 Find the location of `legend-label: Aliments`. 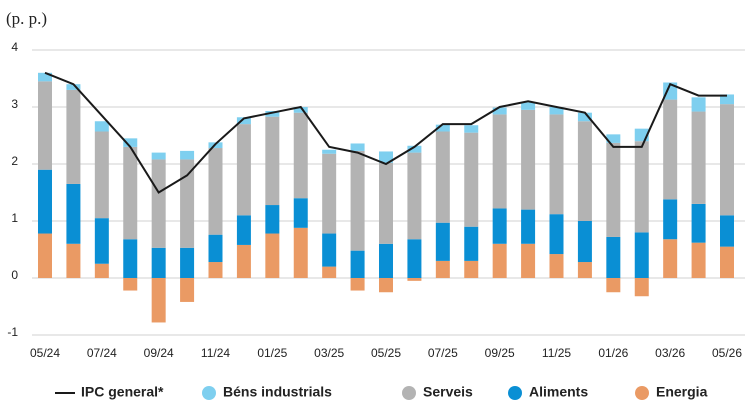

legend-label: Aliments is located at coordinates (558, 392).